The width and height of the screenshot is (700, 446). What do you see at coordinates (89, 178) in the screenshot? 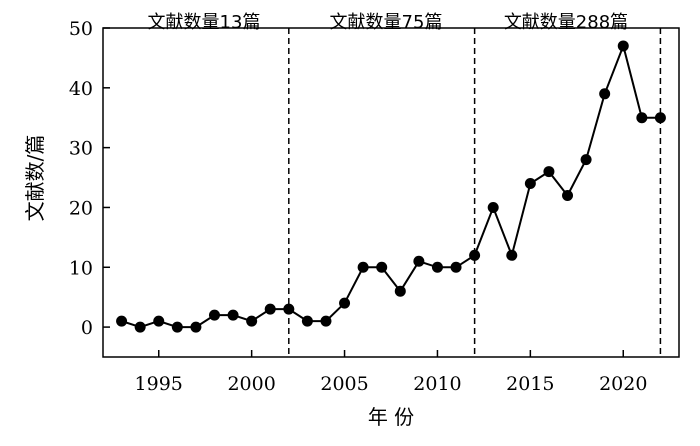
I see `y-axis-ticks: 0 10 20 30 40 50` at bounding box center [89, 178].